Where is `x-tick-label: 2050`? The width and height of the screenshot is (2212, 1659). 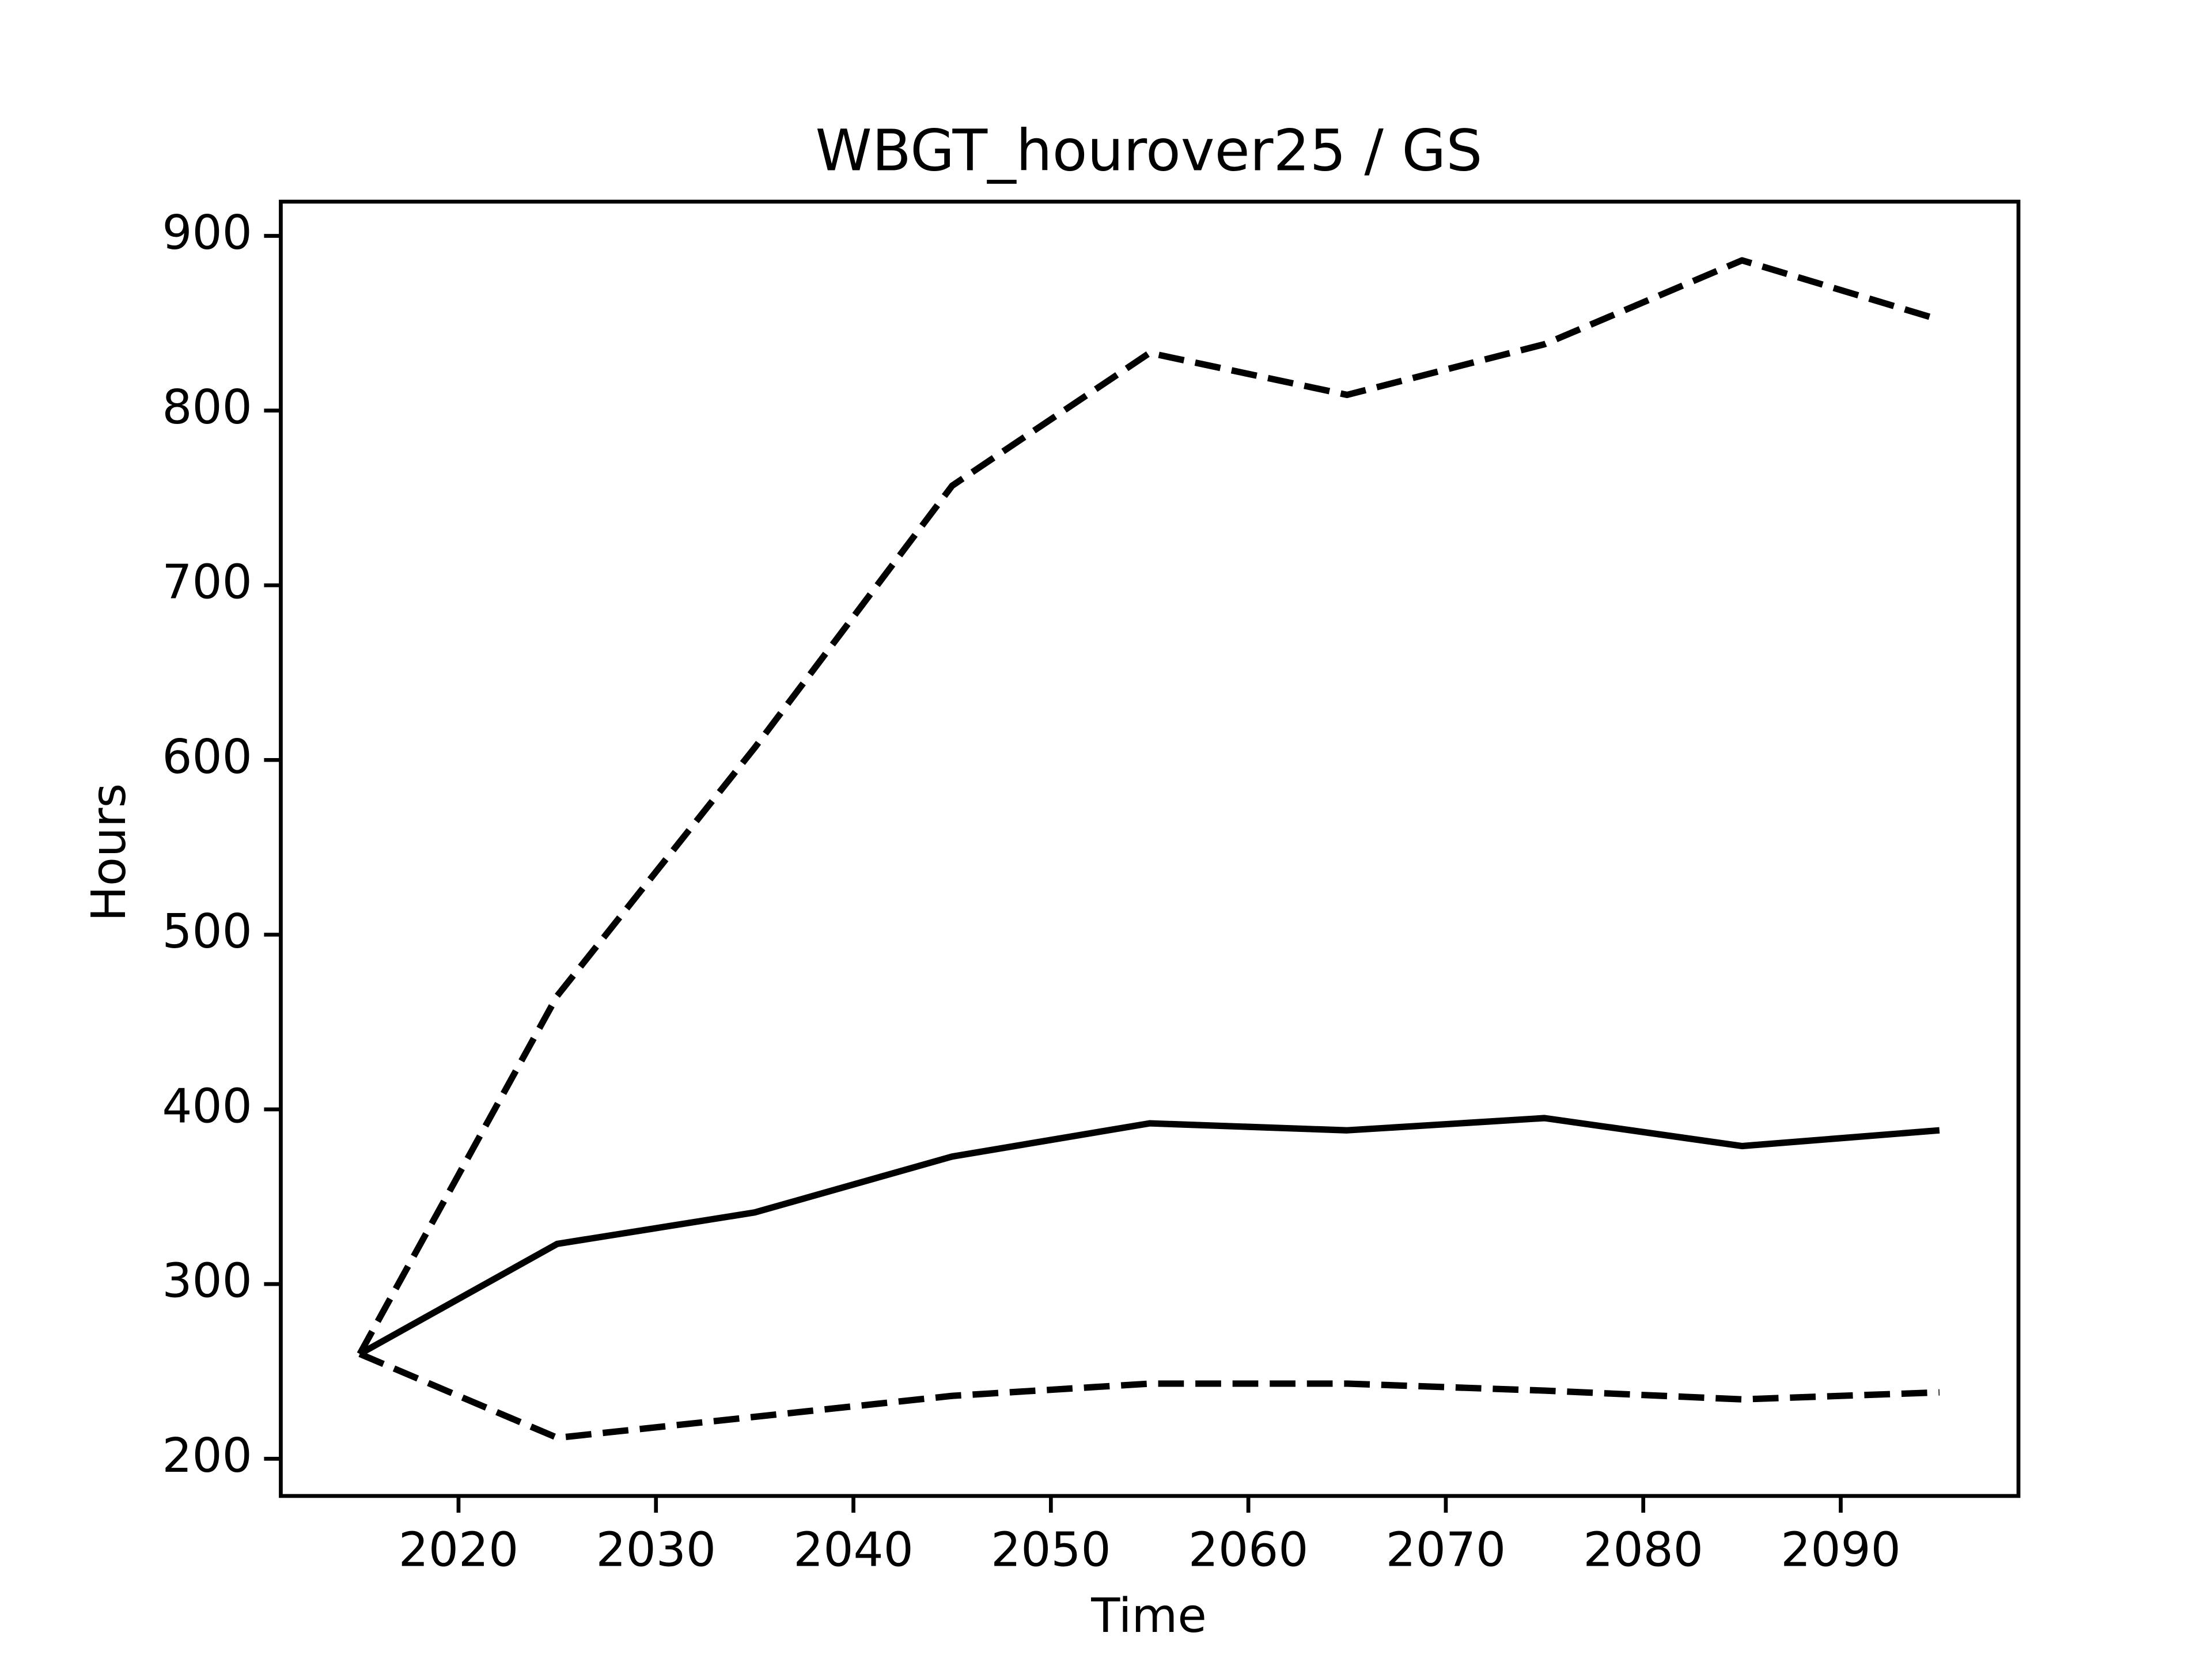 x-tick-label: 2050 is located at coordinates (1051, 1550).